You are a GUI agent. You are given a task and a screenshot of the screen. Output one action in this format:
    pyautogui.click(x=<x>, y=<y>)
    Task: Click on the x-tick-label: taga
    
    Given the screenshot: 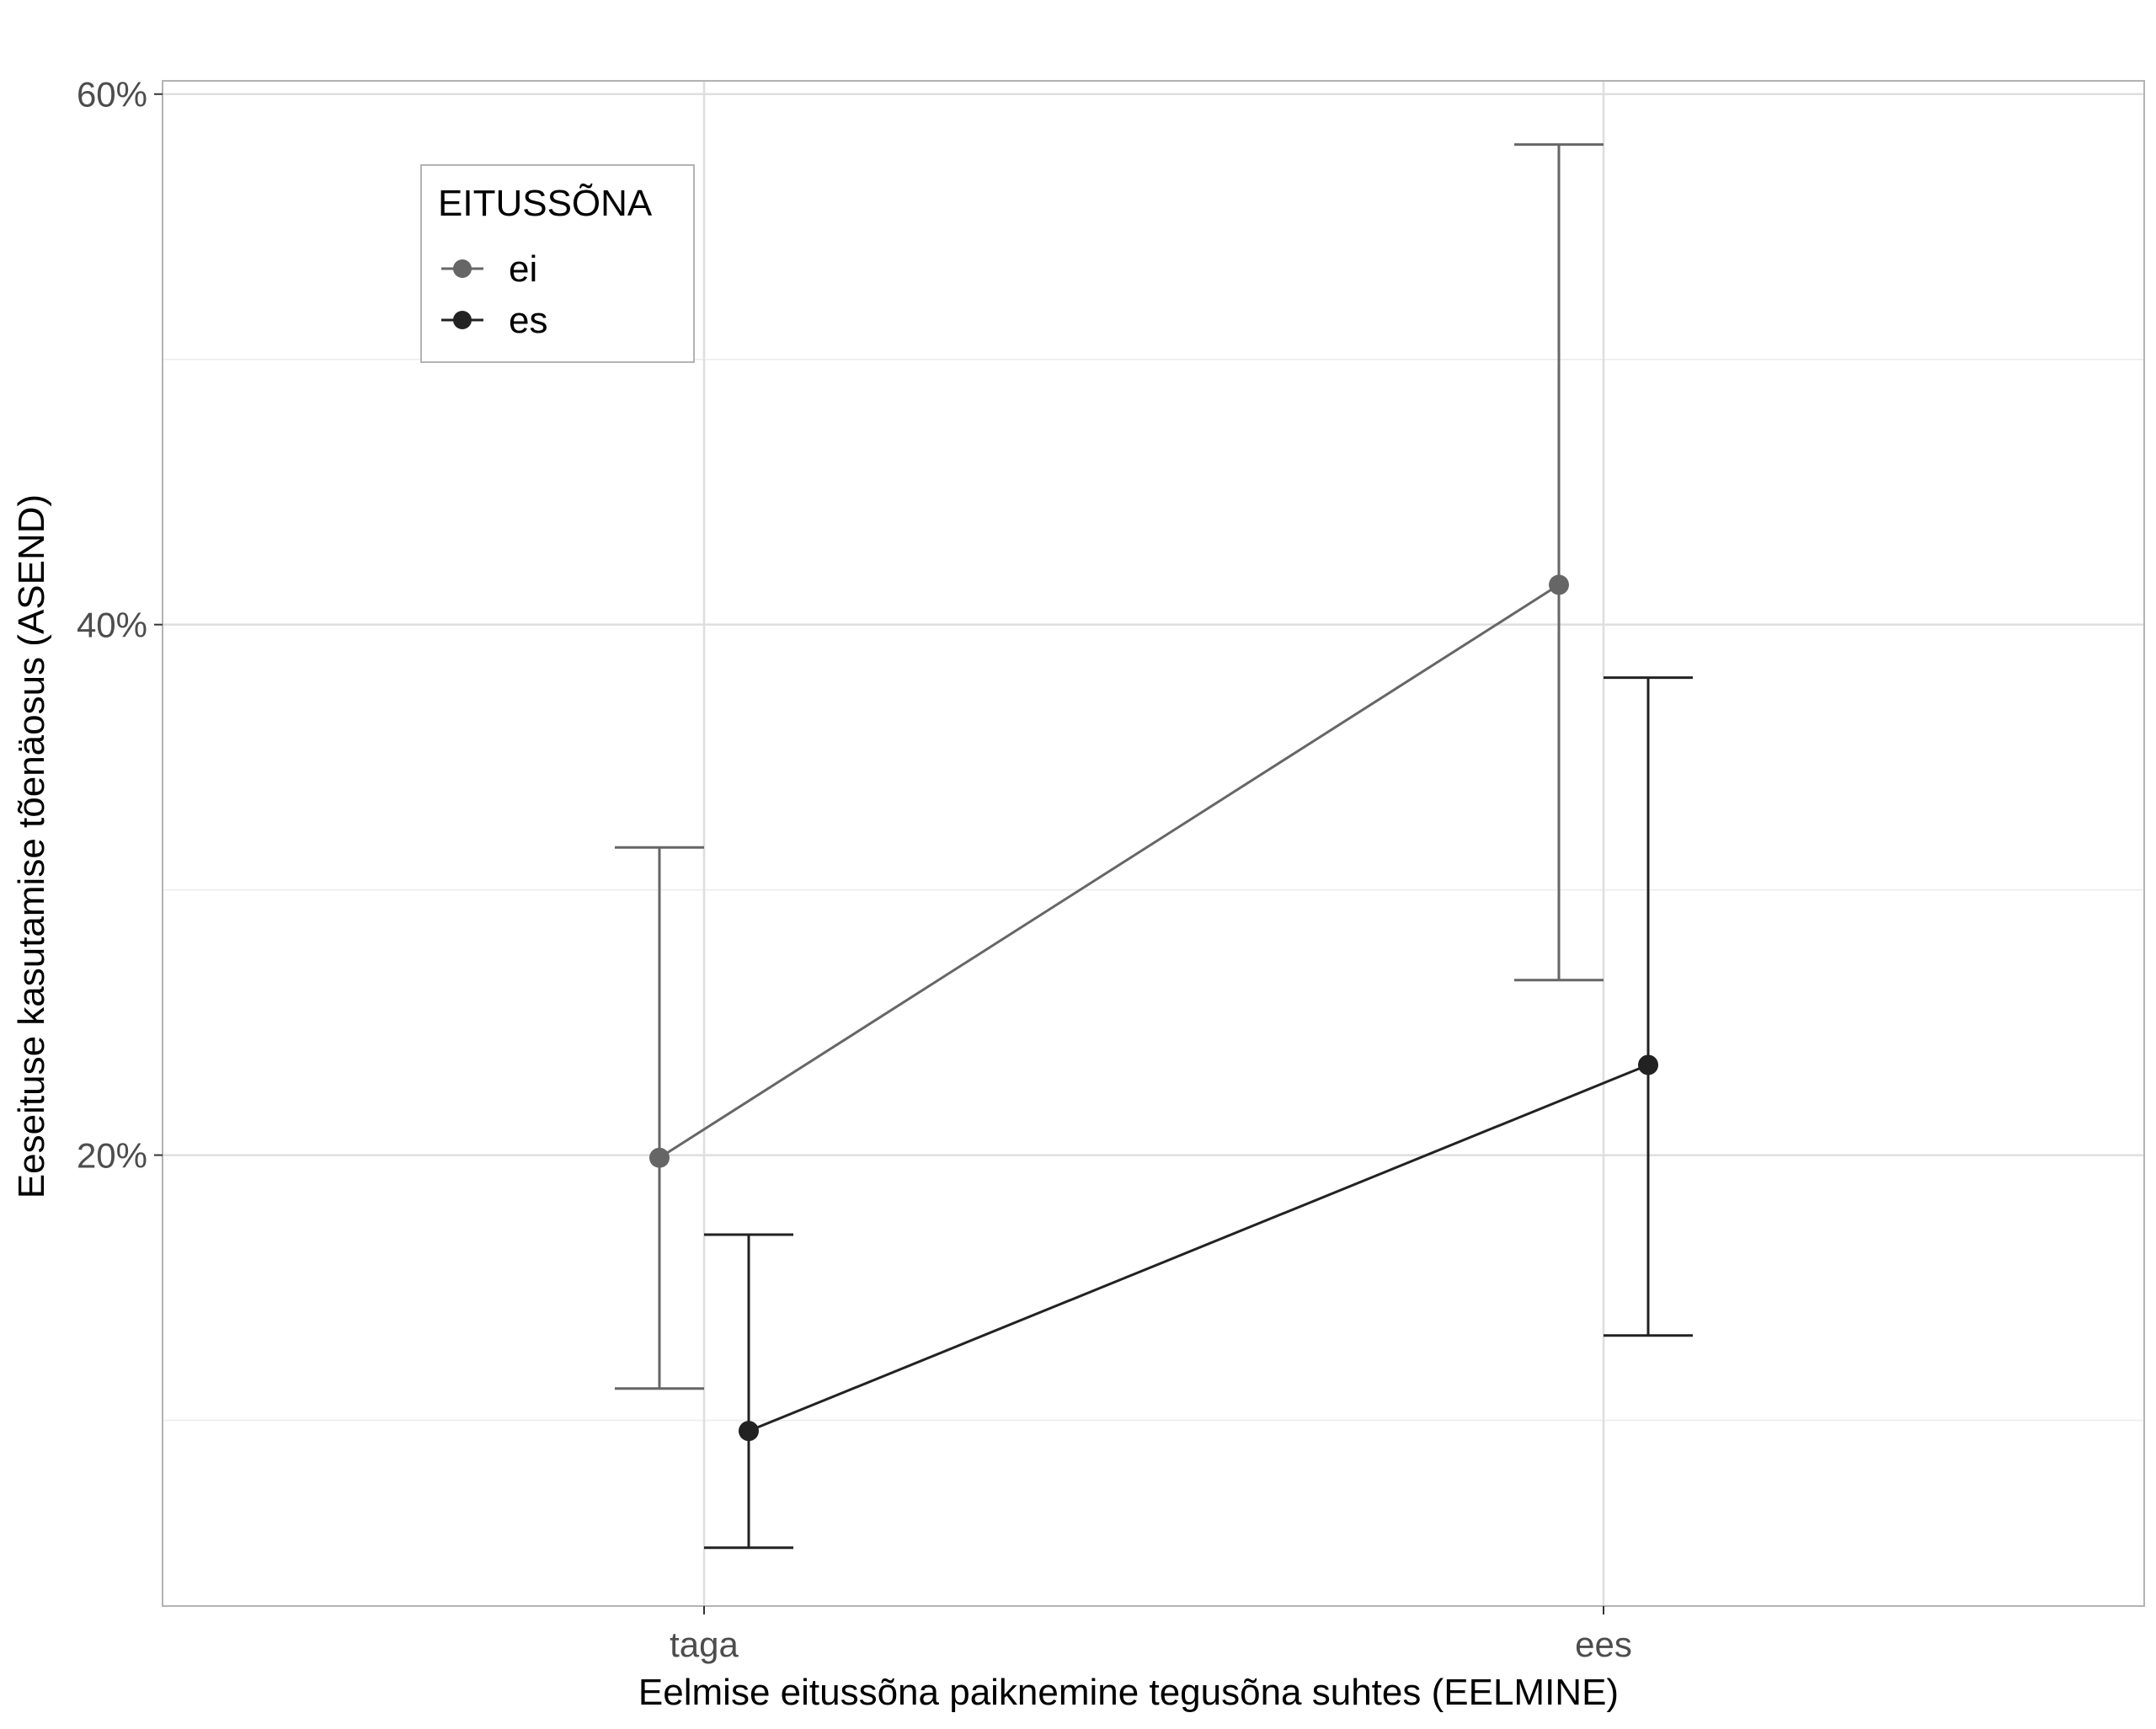 What is the action you would take?
    pyautogui.click(x=704, y=1644)
    